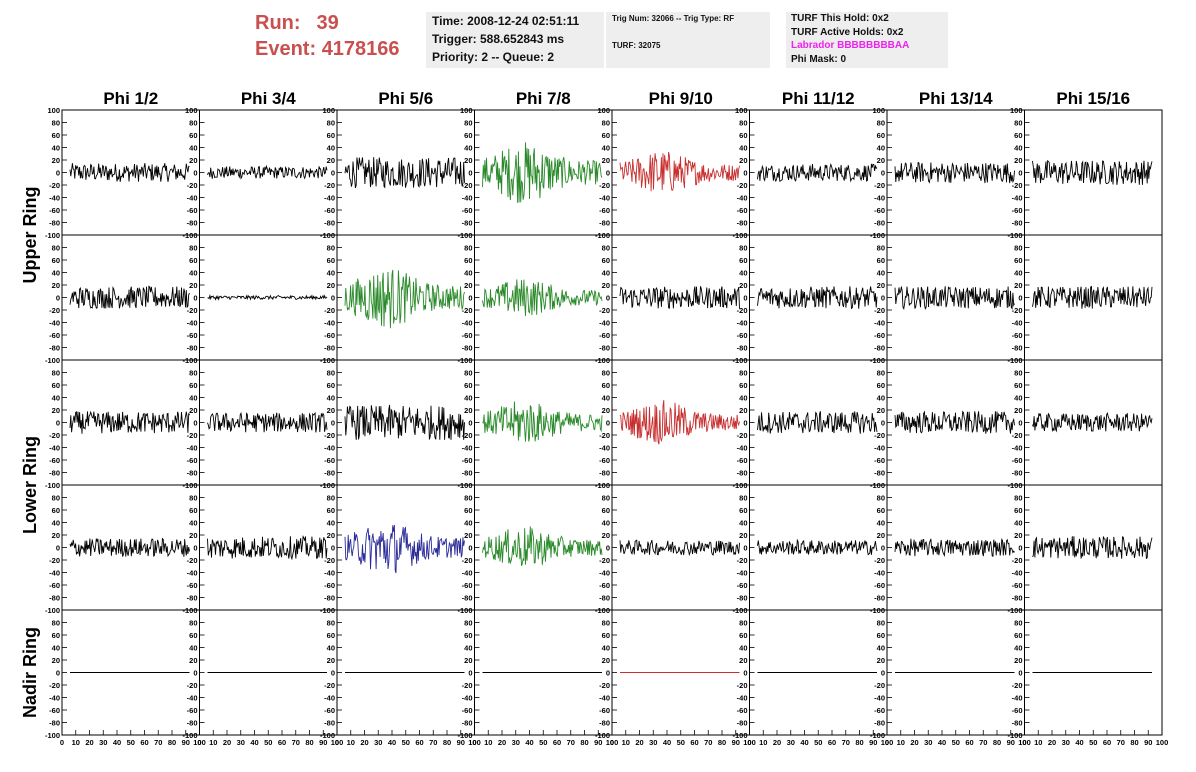 The image size is (1196, 772). What do you see at coordinates (956, 98) in the screenshot?
I see `column-header: Phi 13/14` at bounding box center [956, 98].